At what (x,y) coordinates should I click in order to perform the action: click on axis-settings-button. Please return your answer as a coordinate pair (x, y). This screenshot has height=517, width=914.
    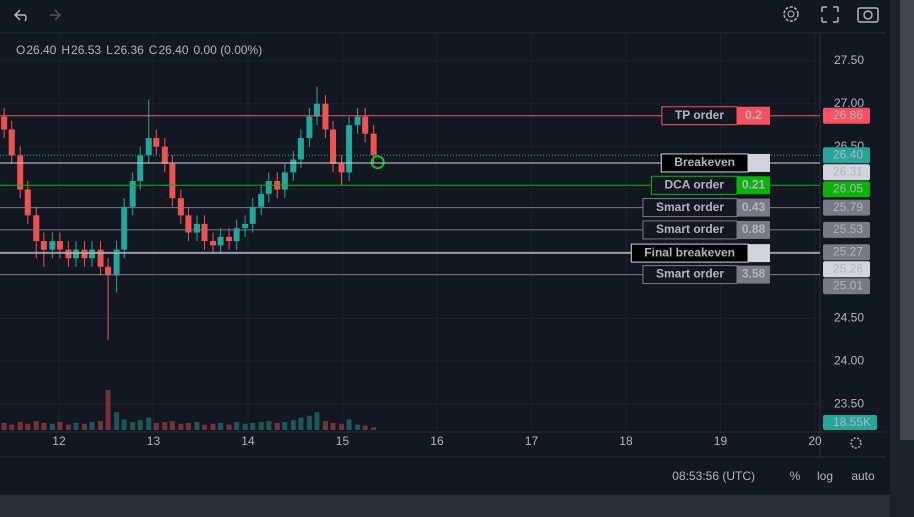
    Looking at the image, I should click on (856, 443).